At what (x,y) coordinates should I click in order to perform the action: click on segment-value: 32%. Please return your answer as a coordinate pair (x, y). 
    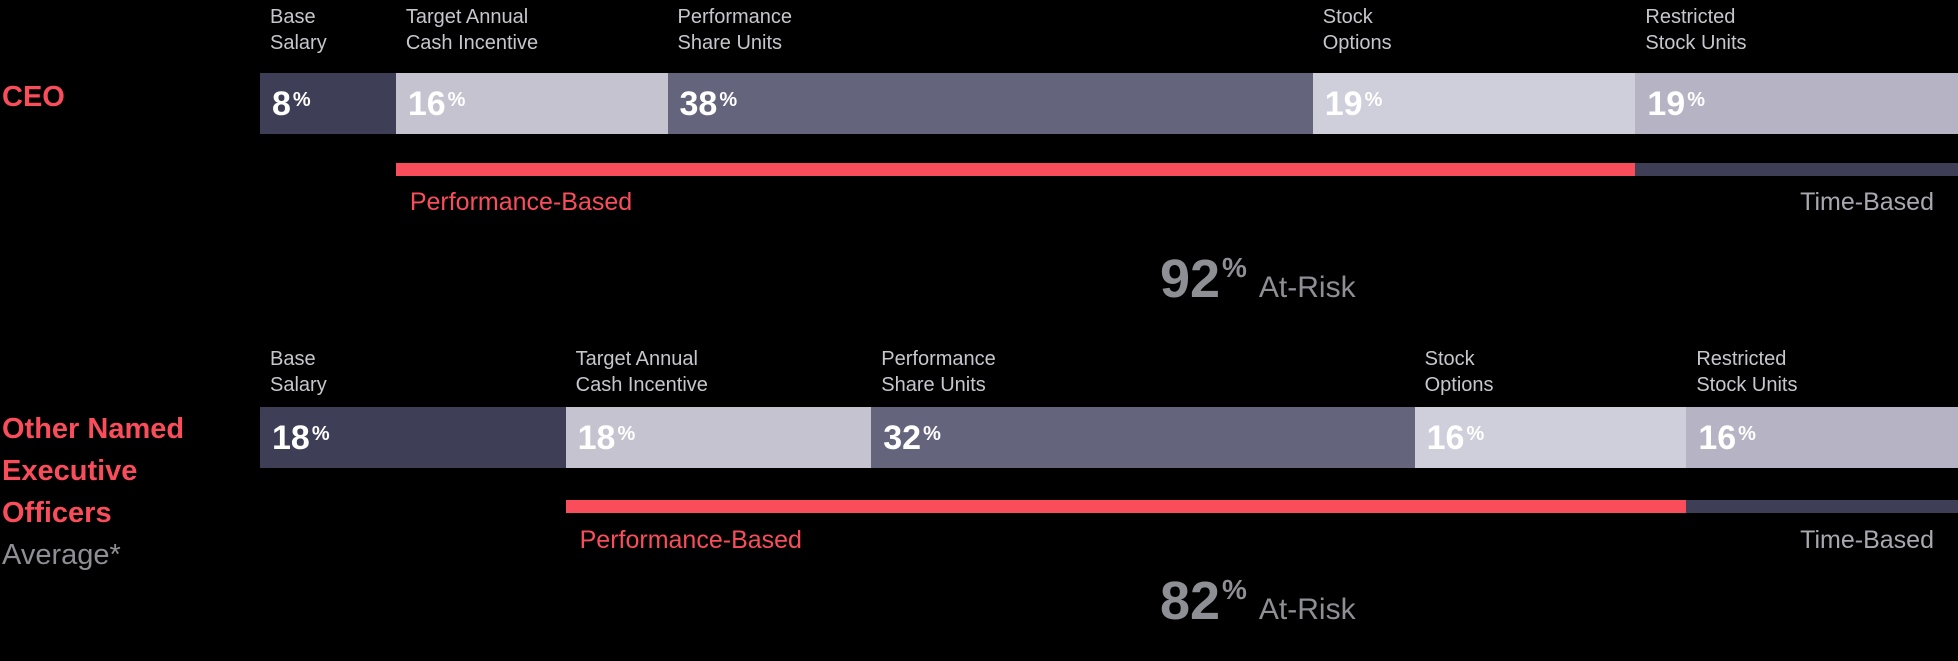
    Looking at the image, I should click on (906, 438).